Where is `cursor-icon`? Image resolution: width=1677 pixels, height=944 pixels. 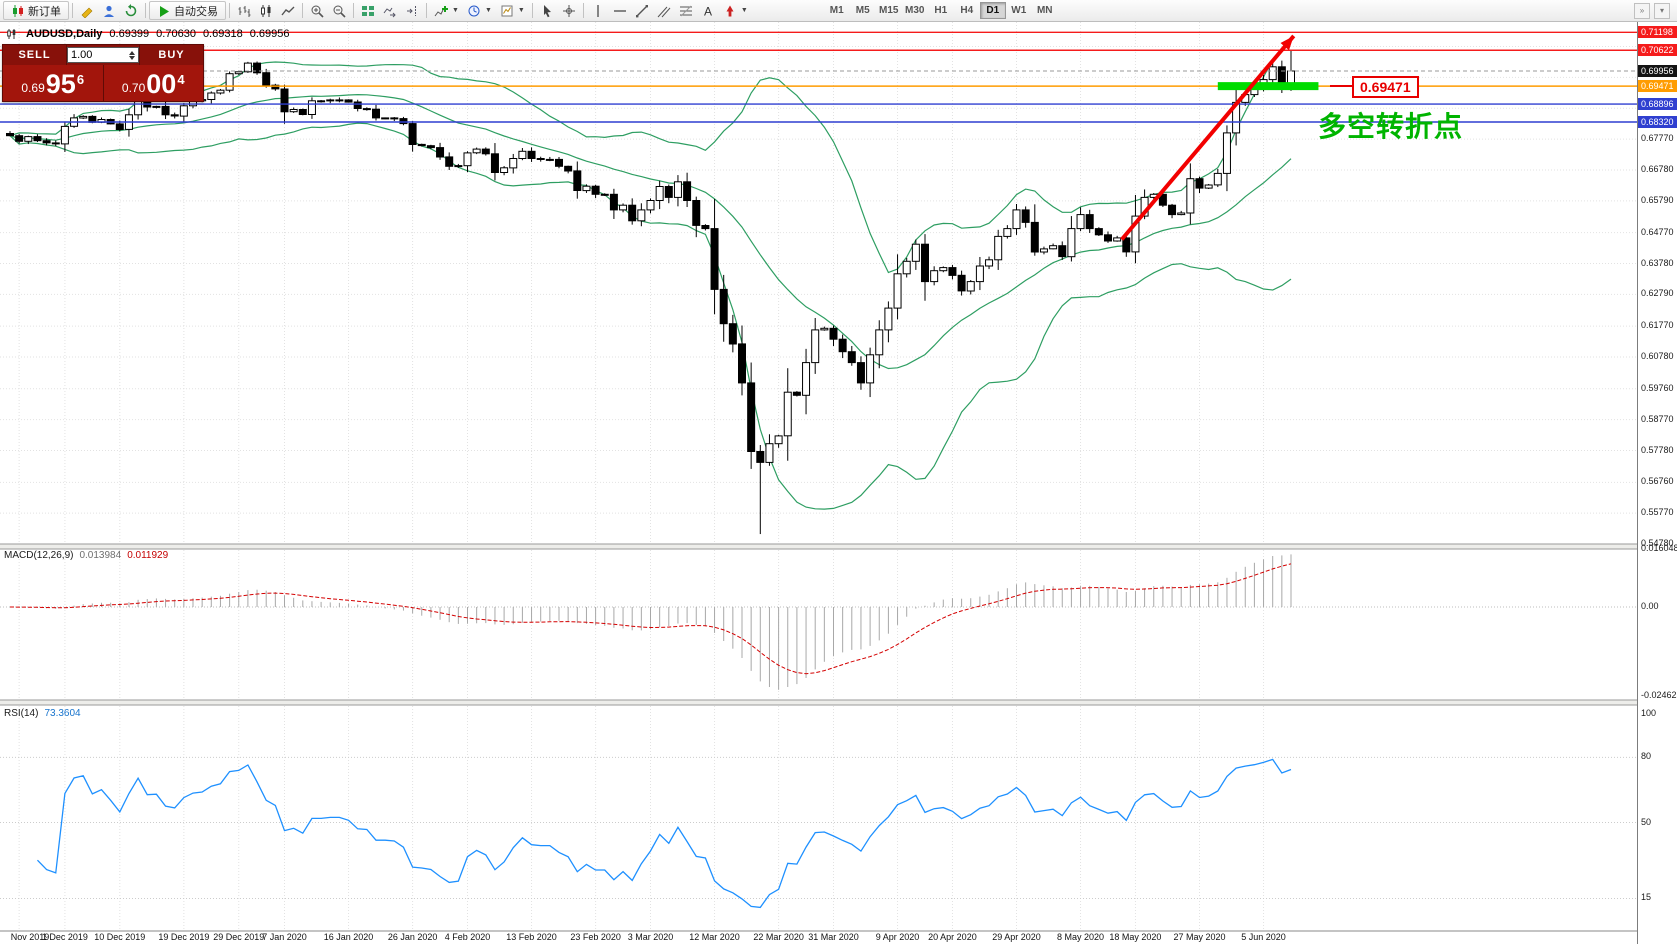
cursor-icon is located at coordinates (547, 11).